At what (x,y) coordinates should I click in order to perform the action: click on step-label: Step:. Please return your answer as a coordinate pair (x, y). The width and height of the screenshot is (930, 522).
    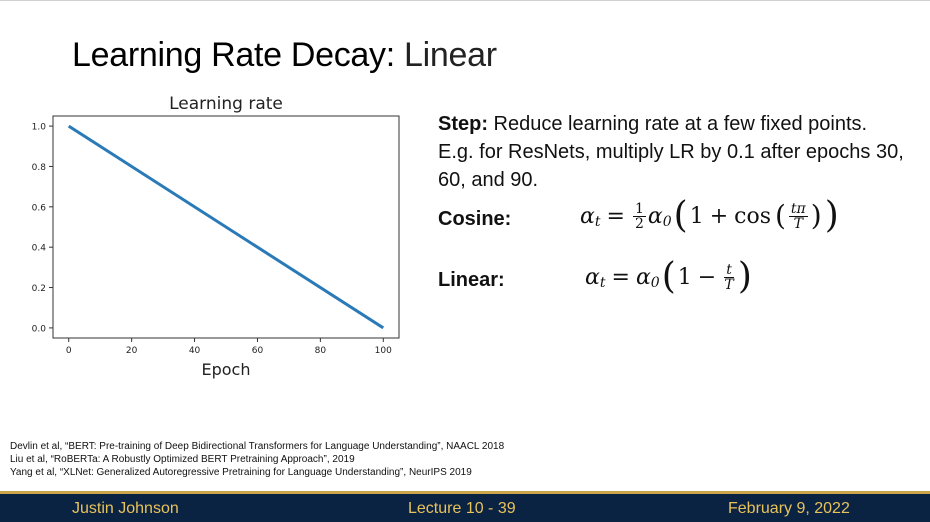
    Looking at the image, I should click on (463, 124).